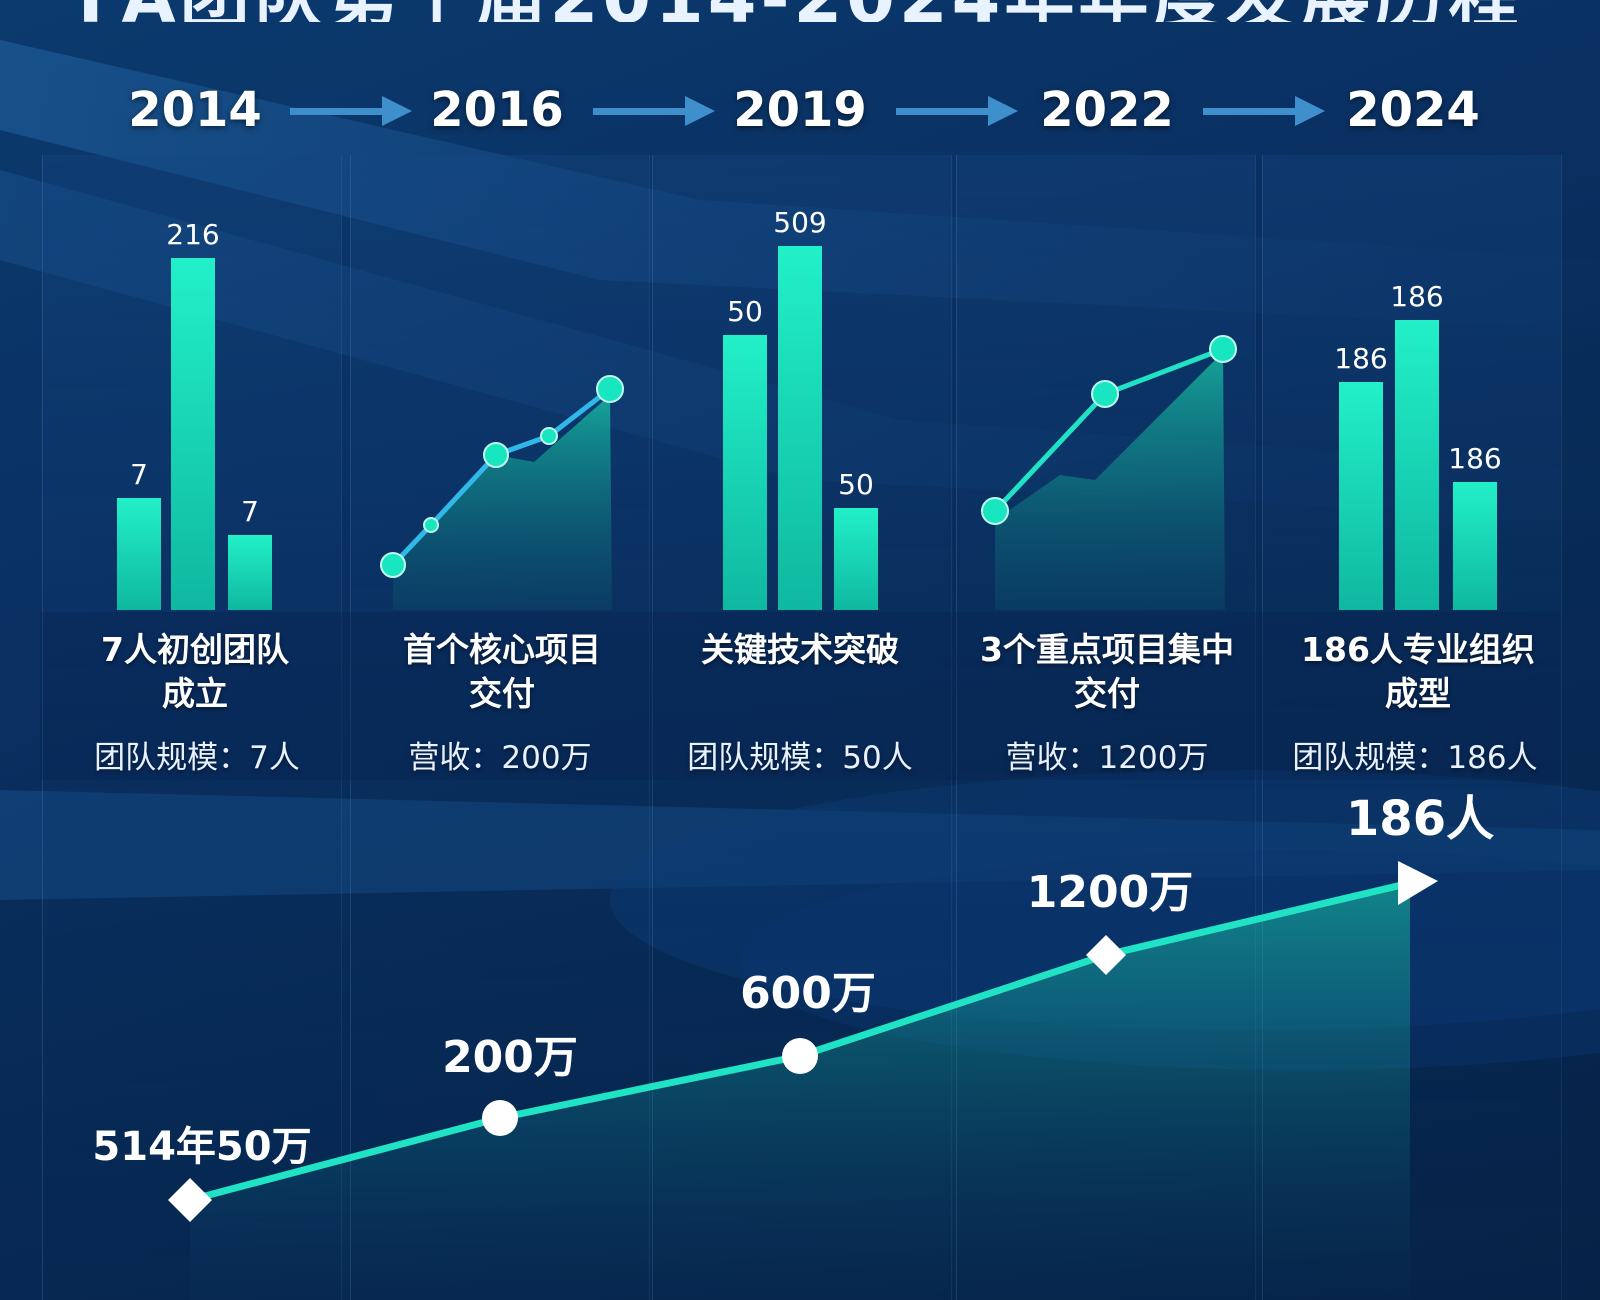  Describe the element at coordinates (502, 672) in the screenshot. I see `milestone-2016: 首个核心项目 交付` at that location.